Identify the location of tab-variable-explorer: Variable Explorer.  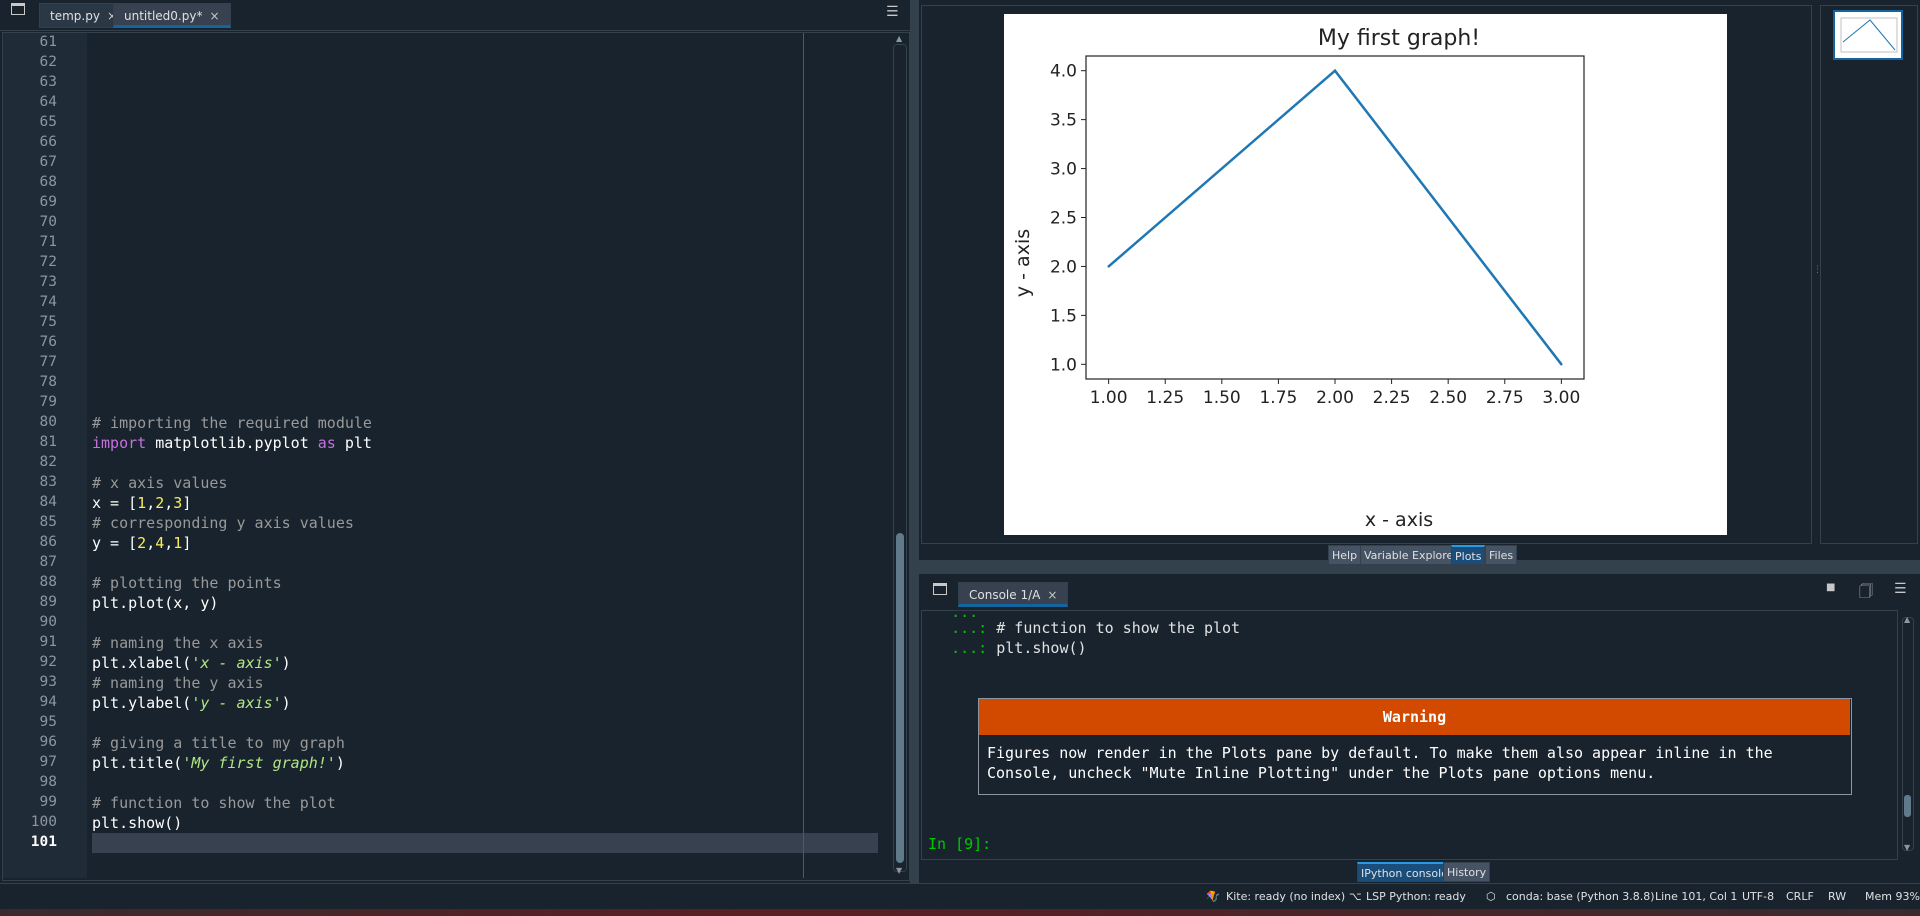
(1411, 555).